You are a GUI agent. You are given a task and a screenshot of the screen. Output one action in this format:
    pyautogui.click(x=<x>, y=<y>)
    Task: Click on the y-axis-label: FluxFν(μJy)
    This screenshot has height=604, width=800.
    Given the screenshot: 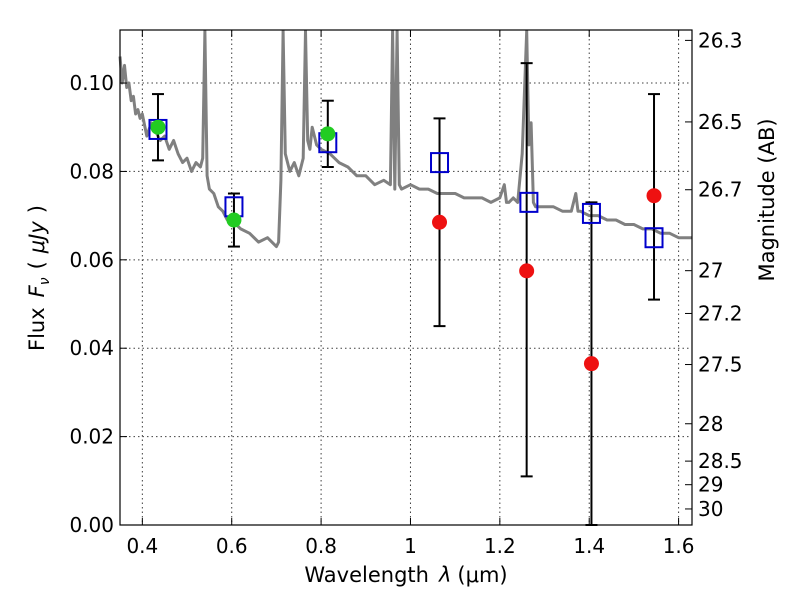 What is the action you would take?
    pyautogui.click(x=39, y=278)
    